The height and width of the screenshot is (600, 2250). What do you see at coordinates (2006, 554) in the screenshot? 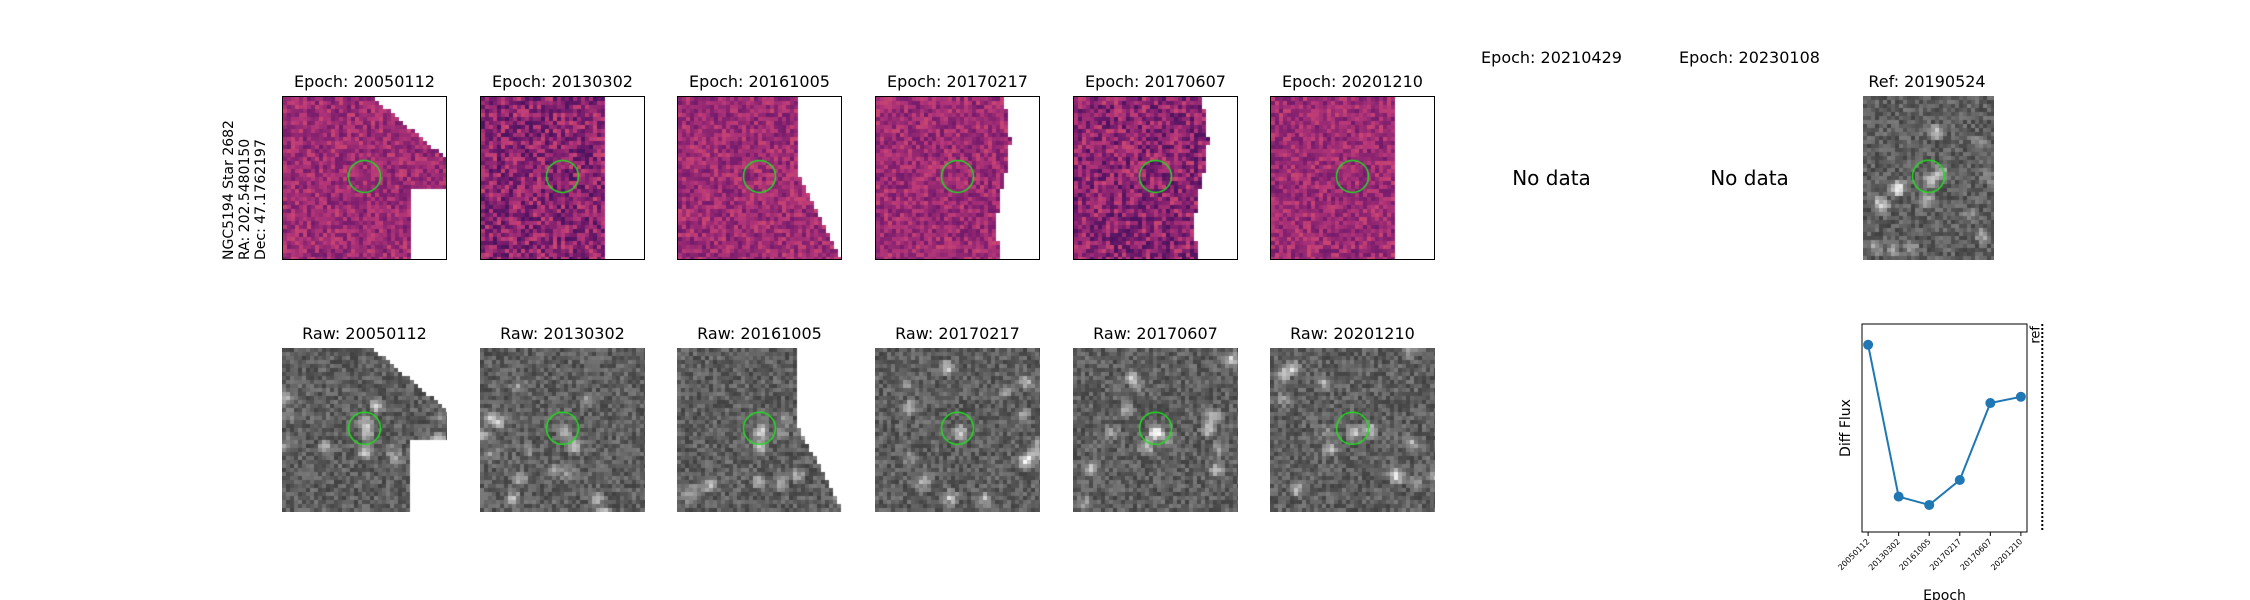
I see `x-tick-label: 20201210` at bounding box center [2006, 554].